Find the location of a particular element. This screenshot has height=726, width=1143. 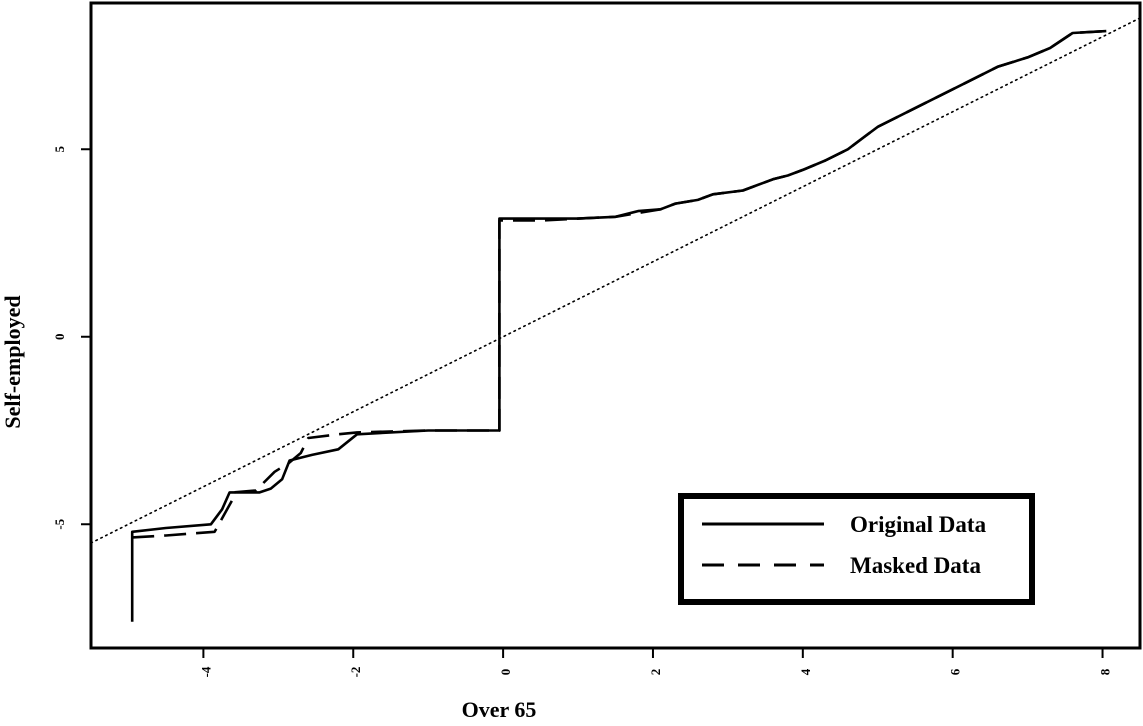

x-tick-label: 2 is located at coordinates (655, 672).